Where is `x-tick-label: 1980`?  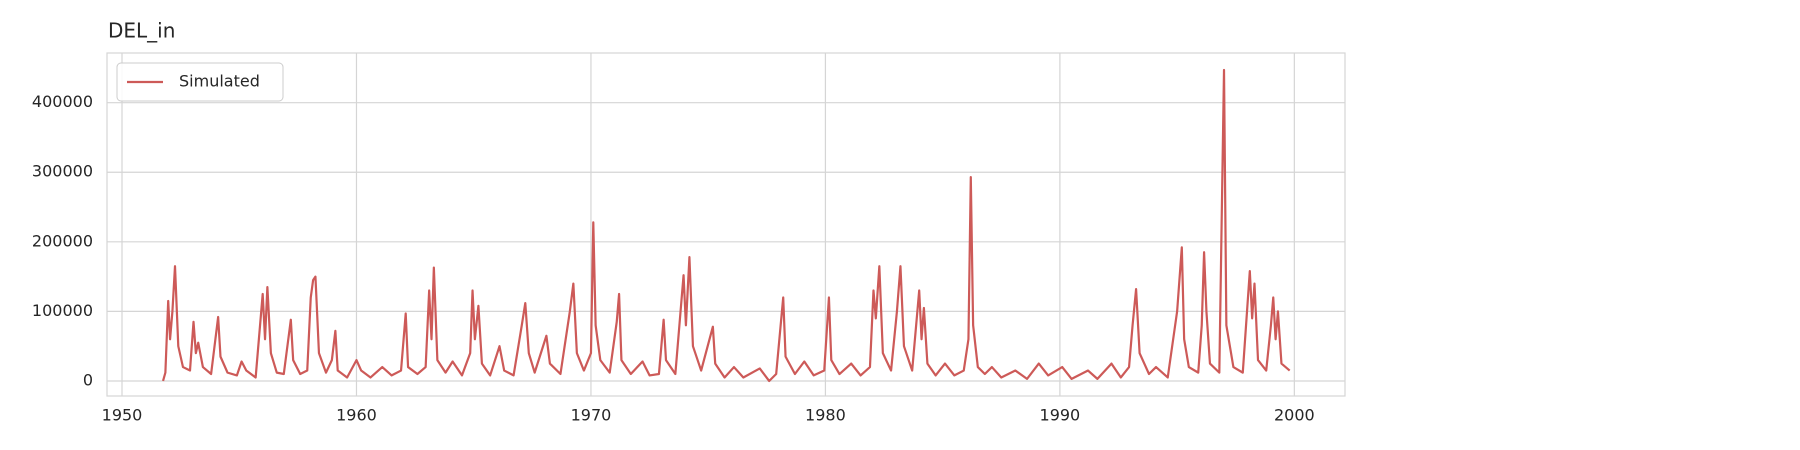 x-tick-label: 1980 is located at coordinates (825, 415).